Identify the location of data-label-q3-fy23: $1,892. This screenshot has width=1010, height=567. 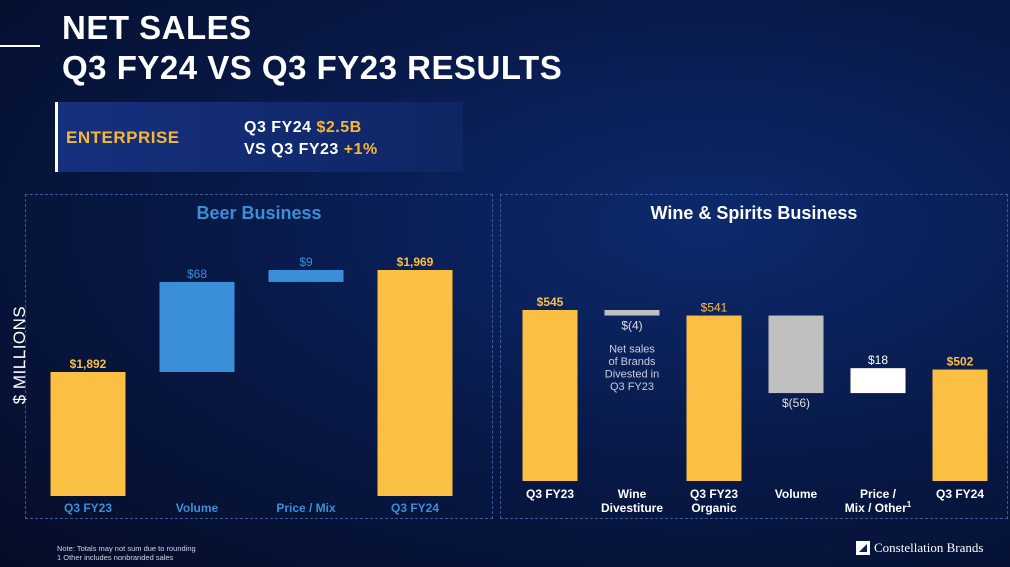
(88, 364).